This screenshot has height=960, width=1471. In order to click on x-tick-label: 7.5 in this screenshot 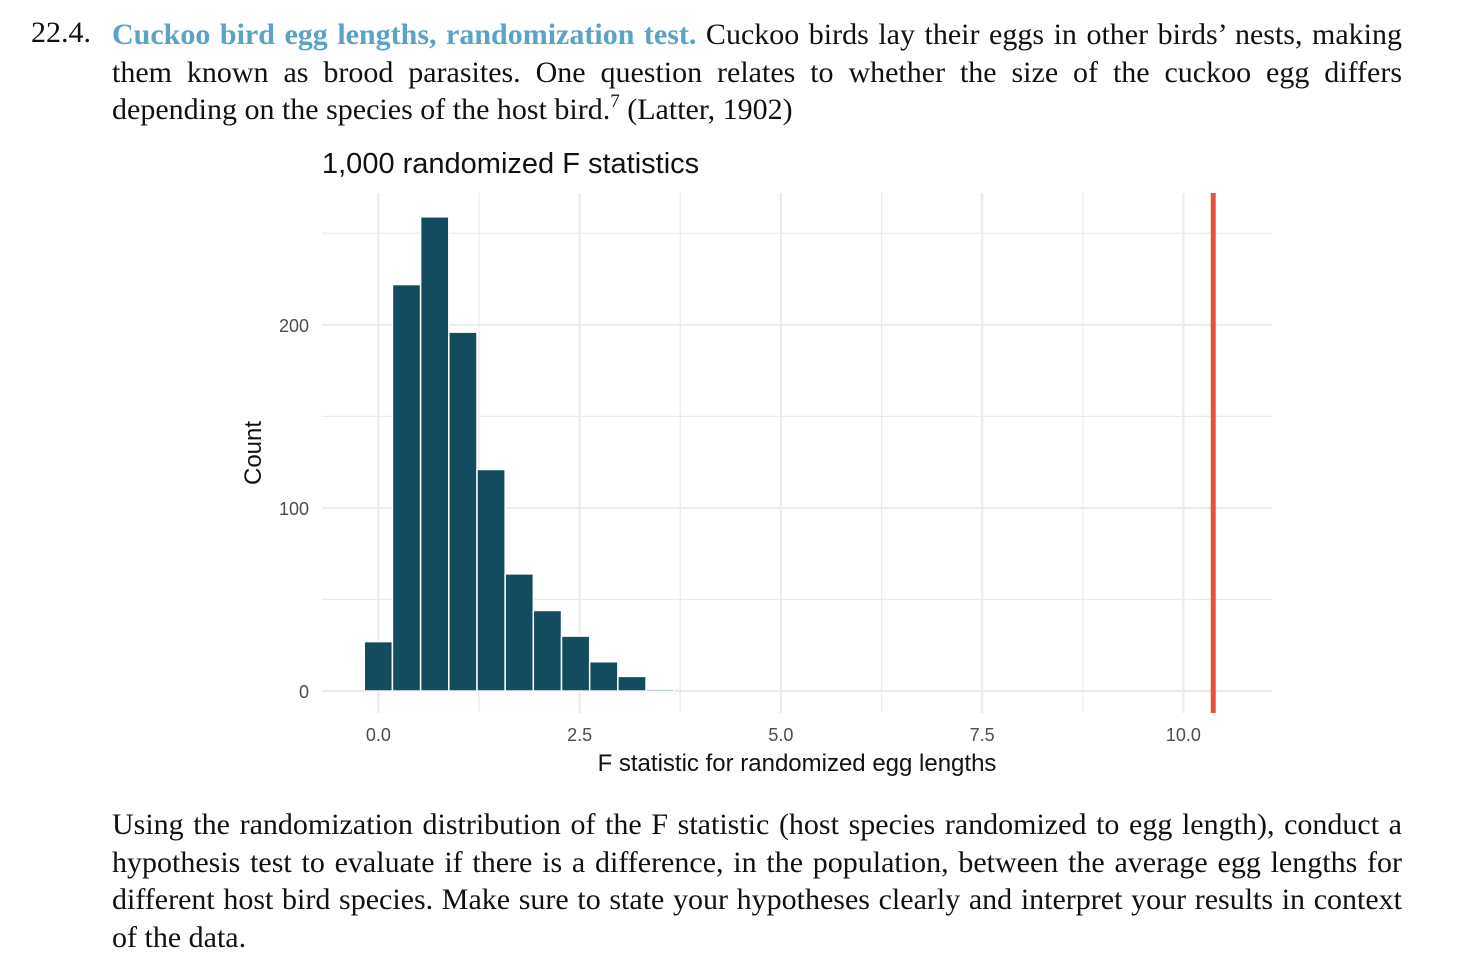, I will do `click(982, 735)`.